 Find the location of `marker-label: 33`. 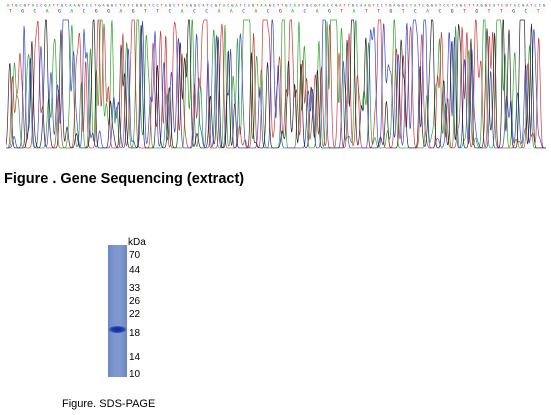

marker-label: 33 is located at coordinates (135, 288).